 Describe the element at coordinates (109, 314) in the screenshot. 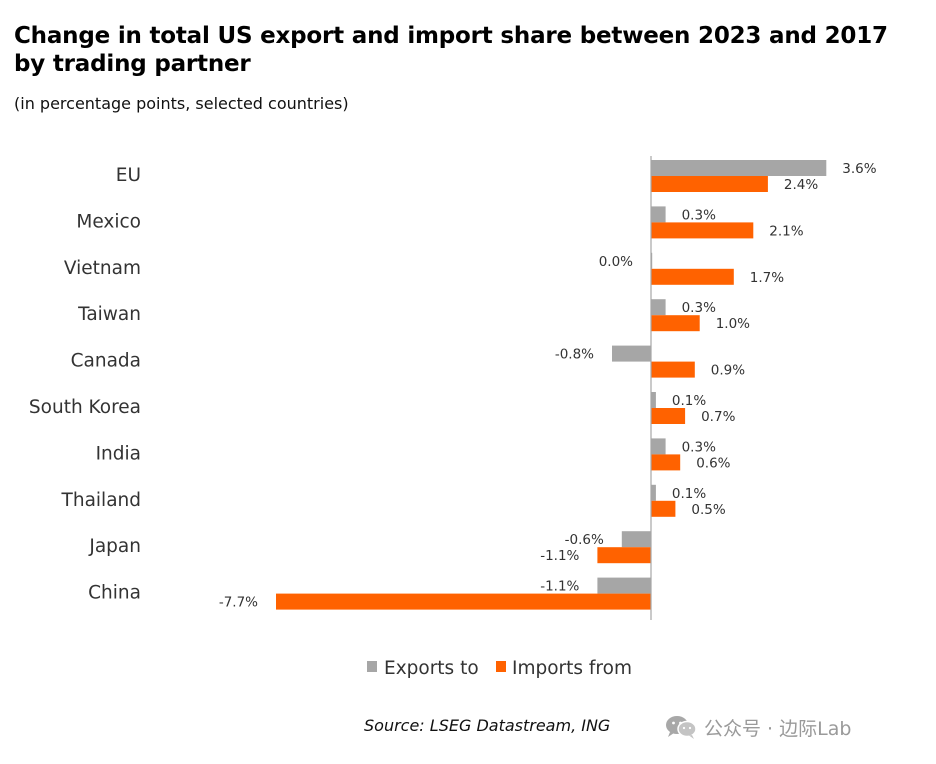

I see `category-label: Taiwan` at that location.